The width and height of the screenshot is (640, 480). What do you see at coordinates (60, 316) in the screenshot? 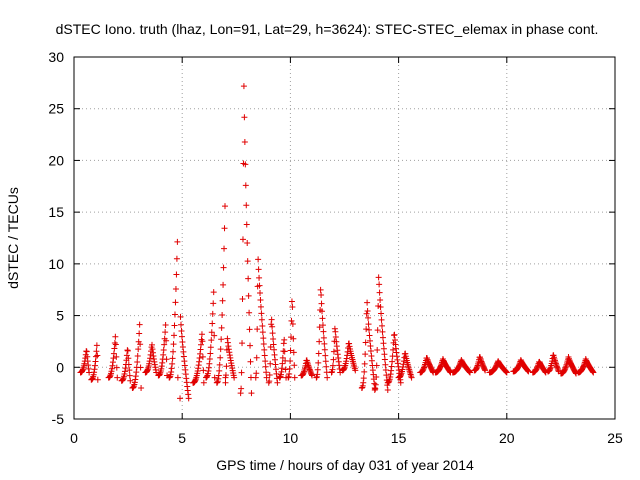
I see `y-tick-label: 5` at bounding box center [60, 316].